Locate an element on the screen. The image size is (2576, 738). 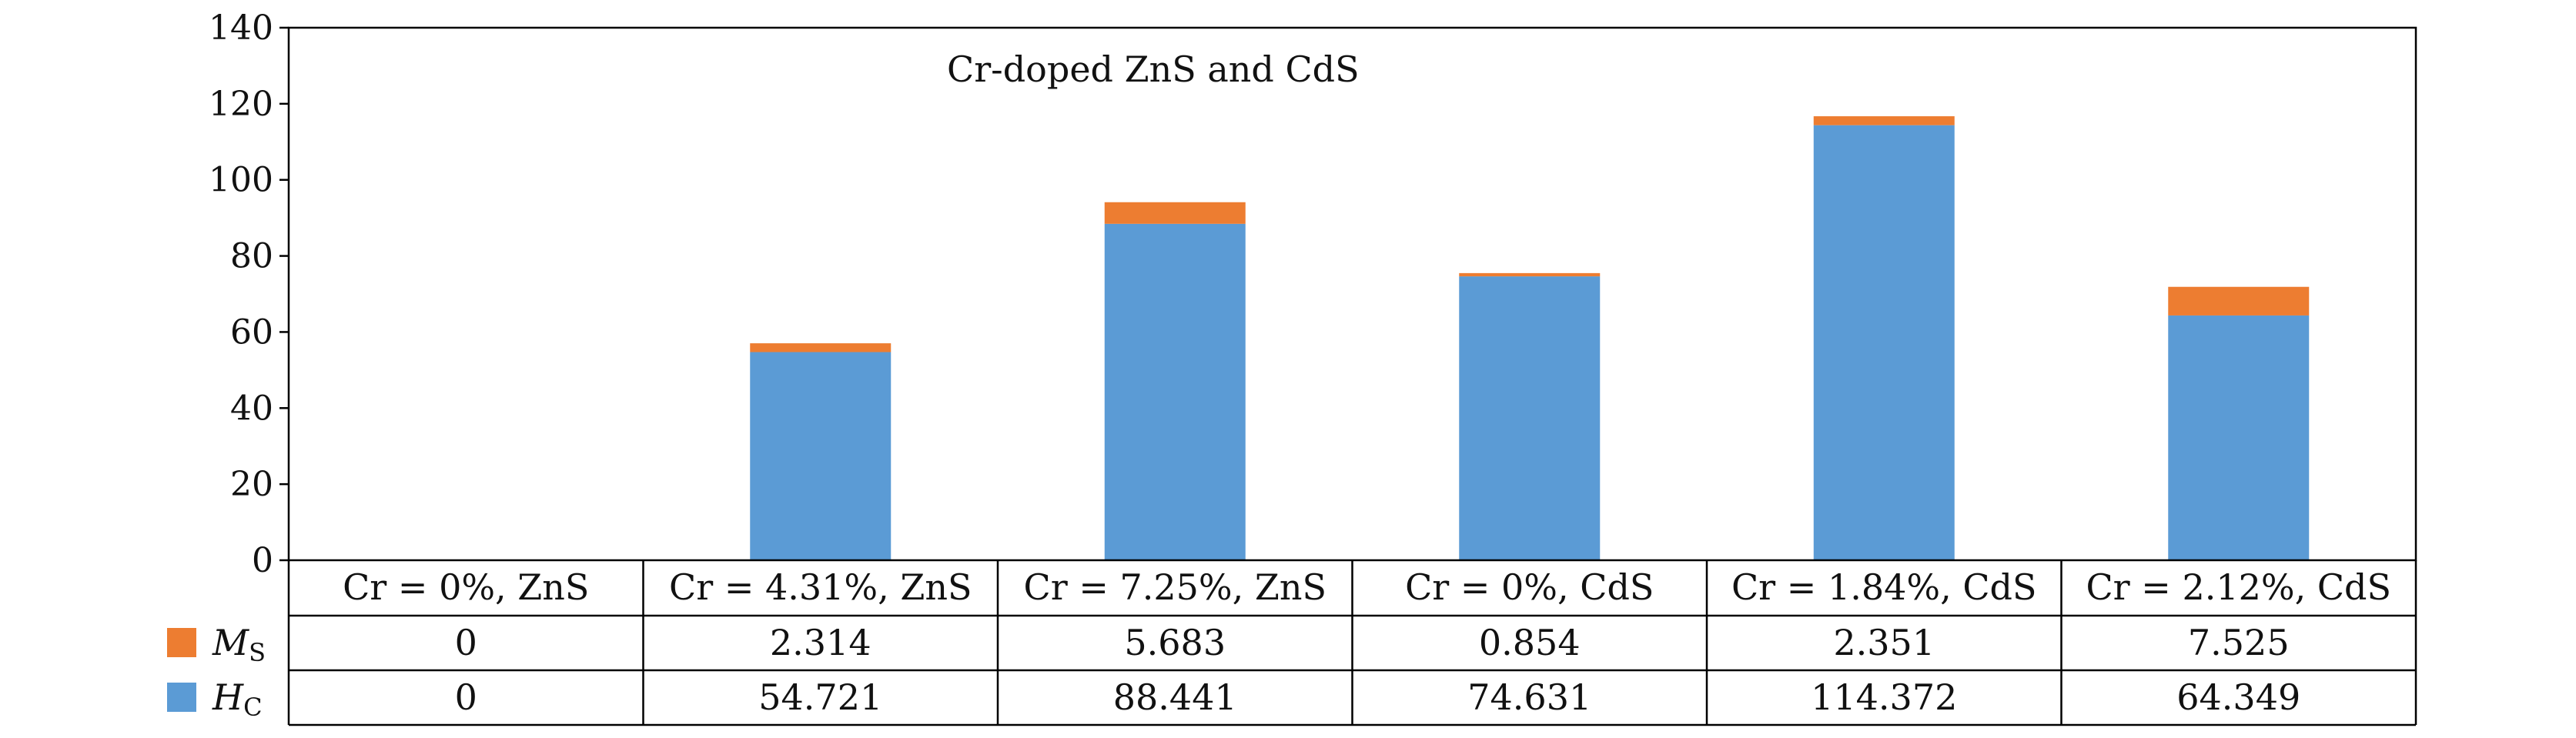
y-tick-label: 20 is located at coordinates (252, 484).